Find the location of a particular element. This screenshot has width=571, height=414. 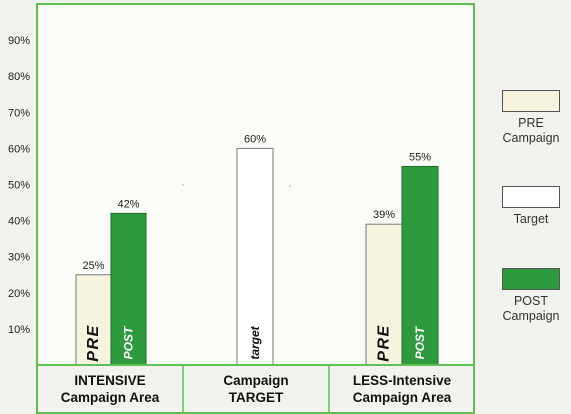

bar-value-label: 42% is located at coordinates (128, 204).